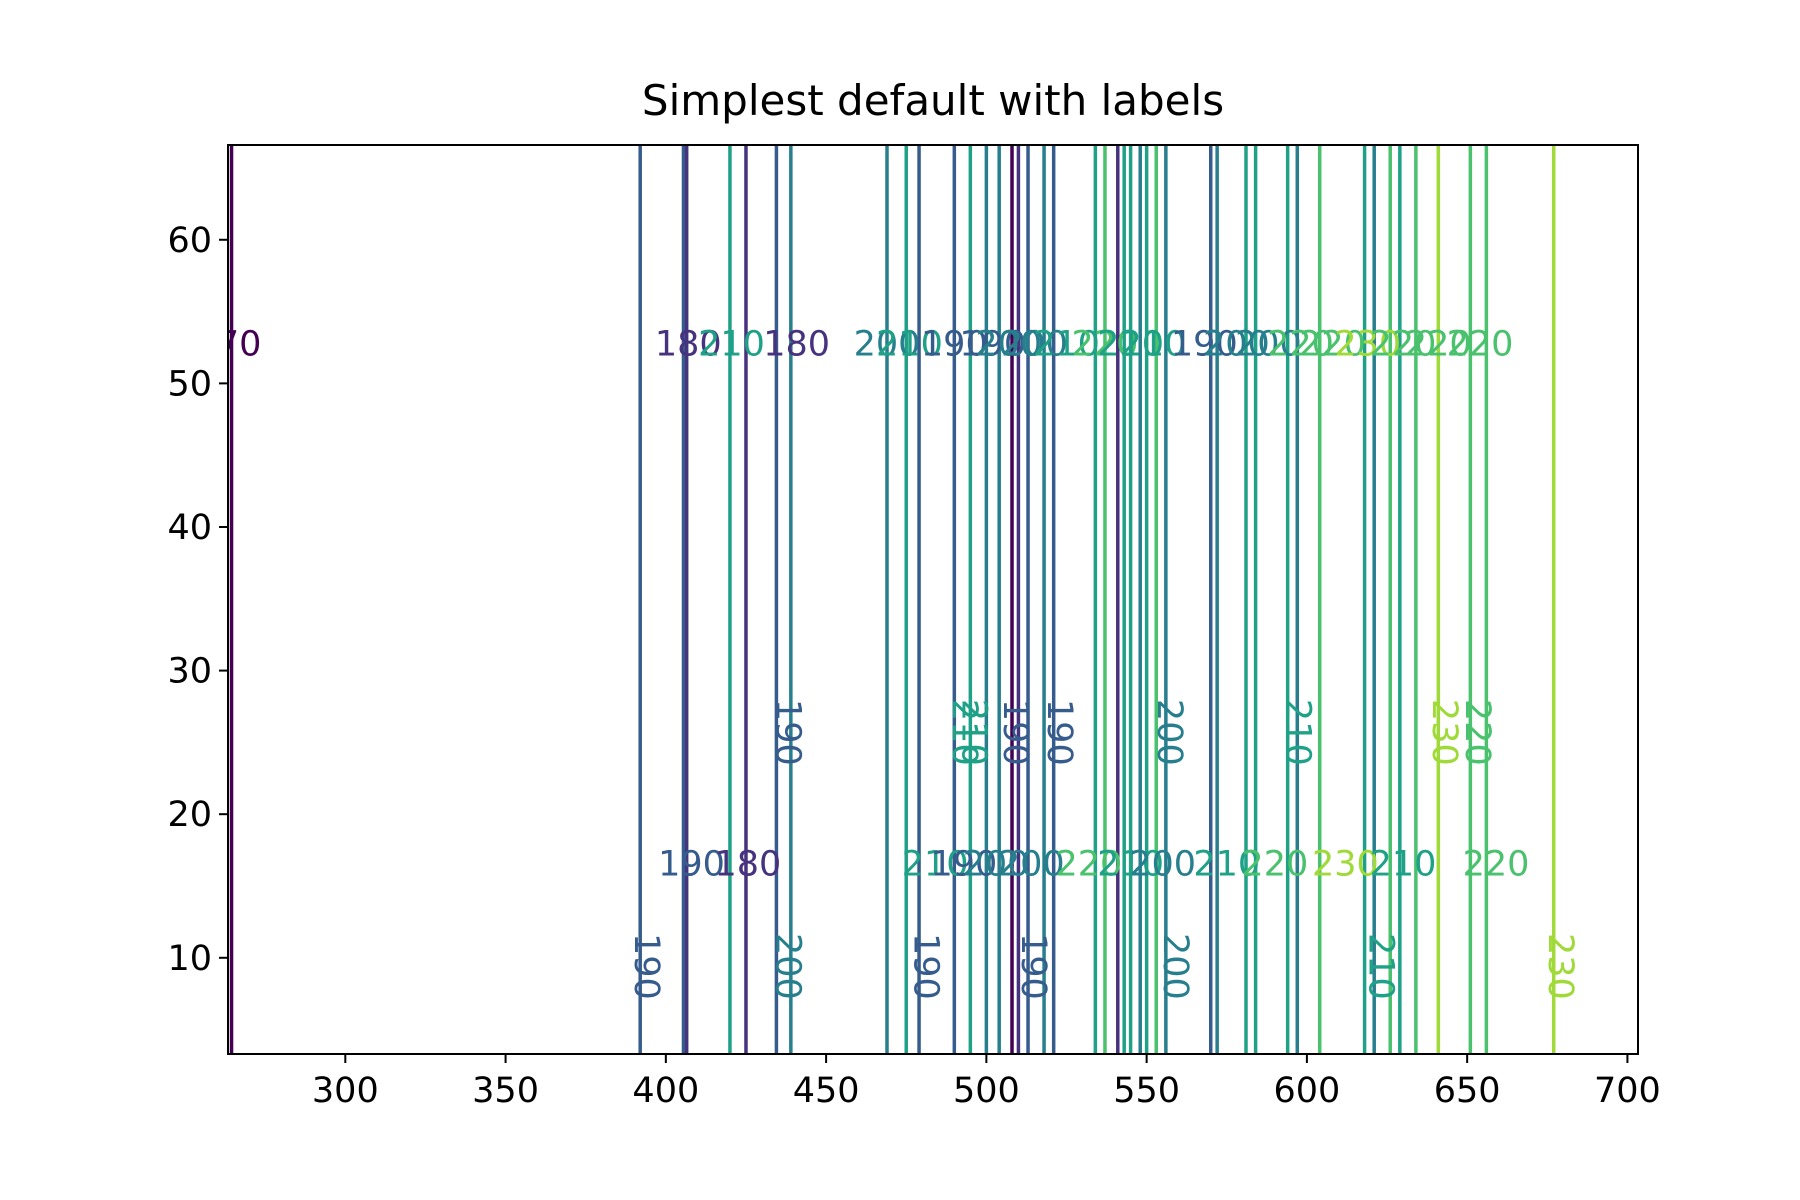 This screenshot has height=1200, width=1800. I want to click on x-tick-label: 450, so click(826, 1091).